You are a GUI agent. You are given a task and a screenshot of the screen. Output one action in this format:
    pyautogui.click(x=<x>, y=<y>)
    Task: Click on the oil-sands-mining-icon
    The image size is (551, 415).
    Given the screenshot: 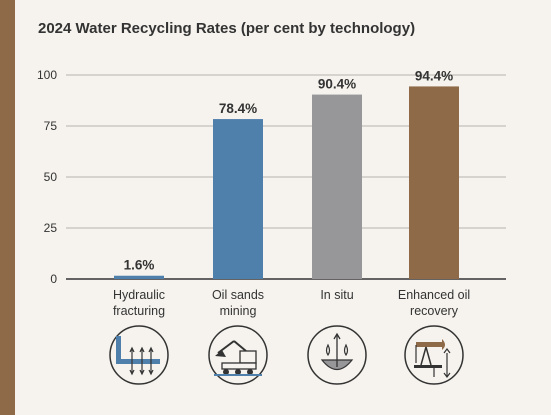 What is the action you would take?
    pyautogui.click(x=238, y=355)
    